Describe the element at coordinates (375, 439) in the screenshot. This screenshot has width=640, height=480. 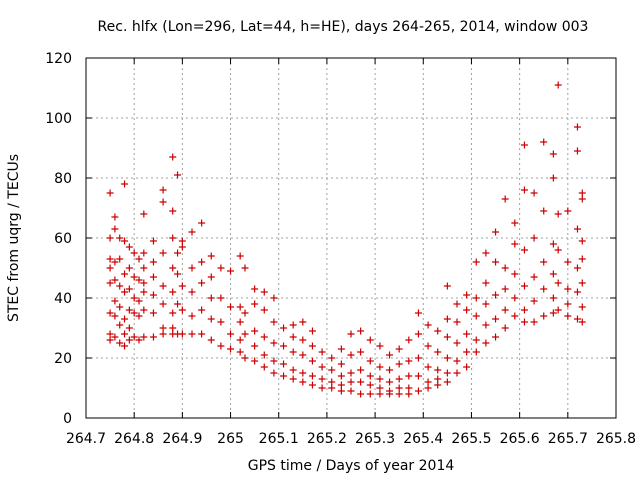
I see `x-tick-label: 265.3` at that location.